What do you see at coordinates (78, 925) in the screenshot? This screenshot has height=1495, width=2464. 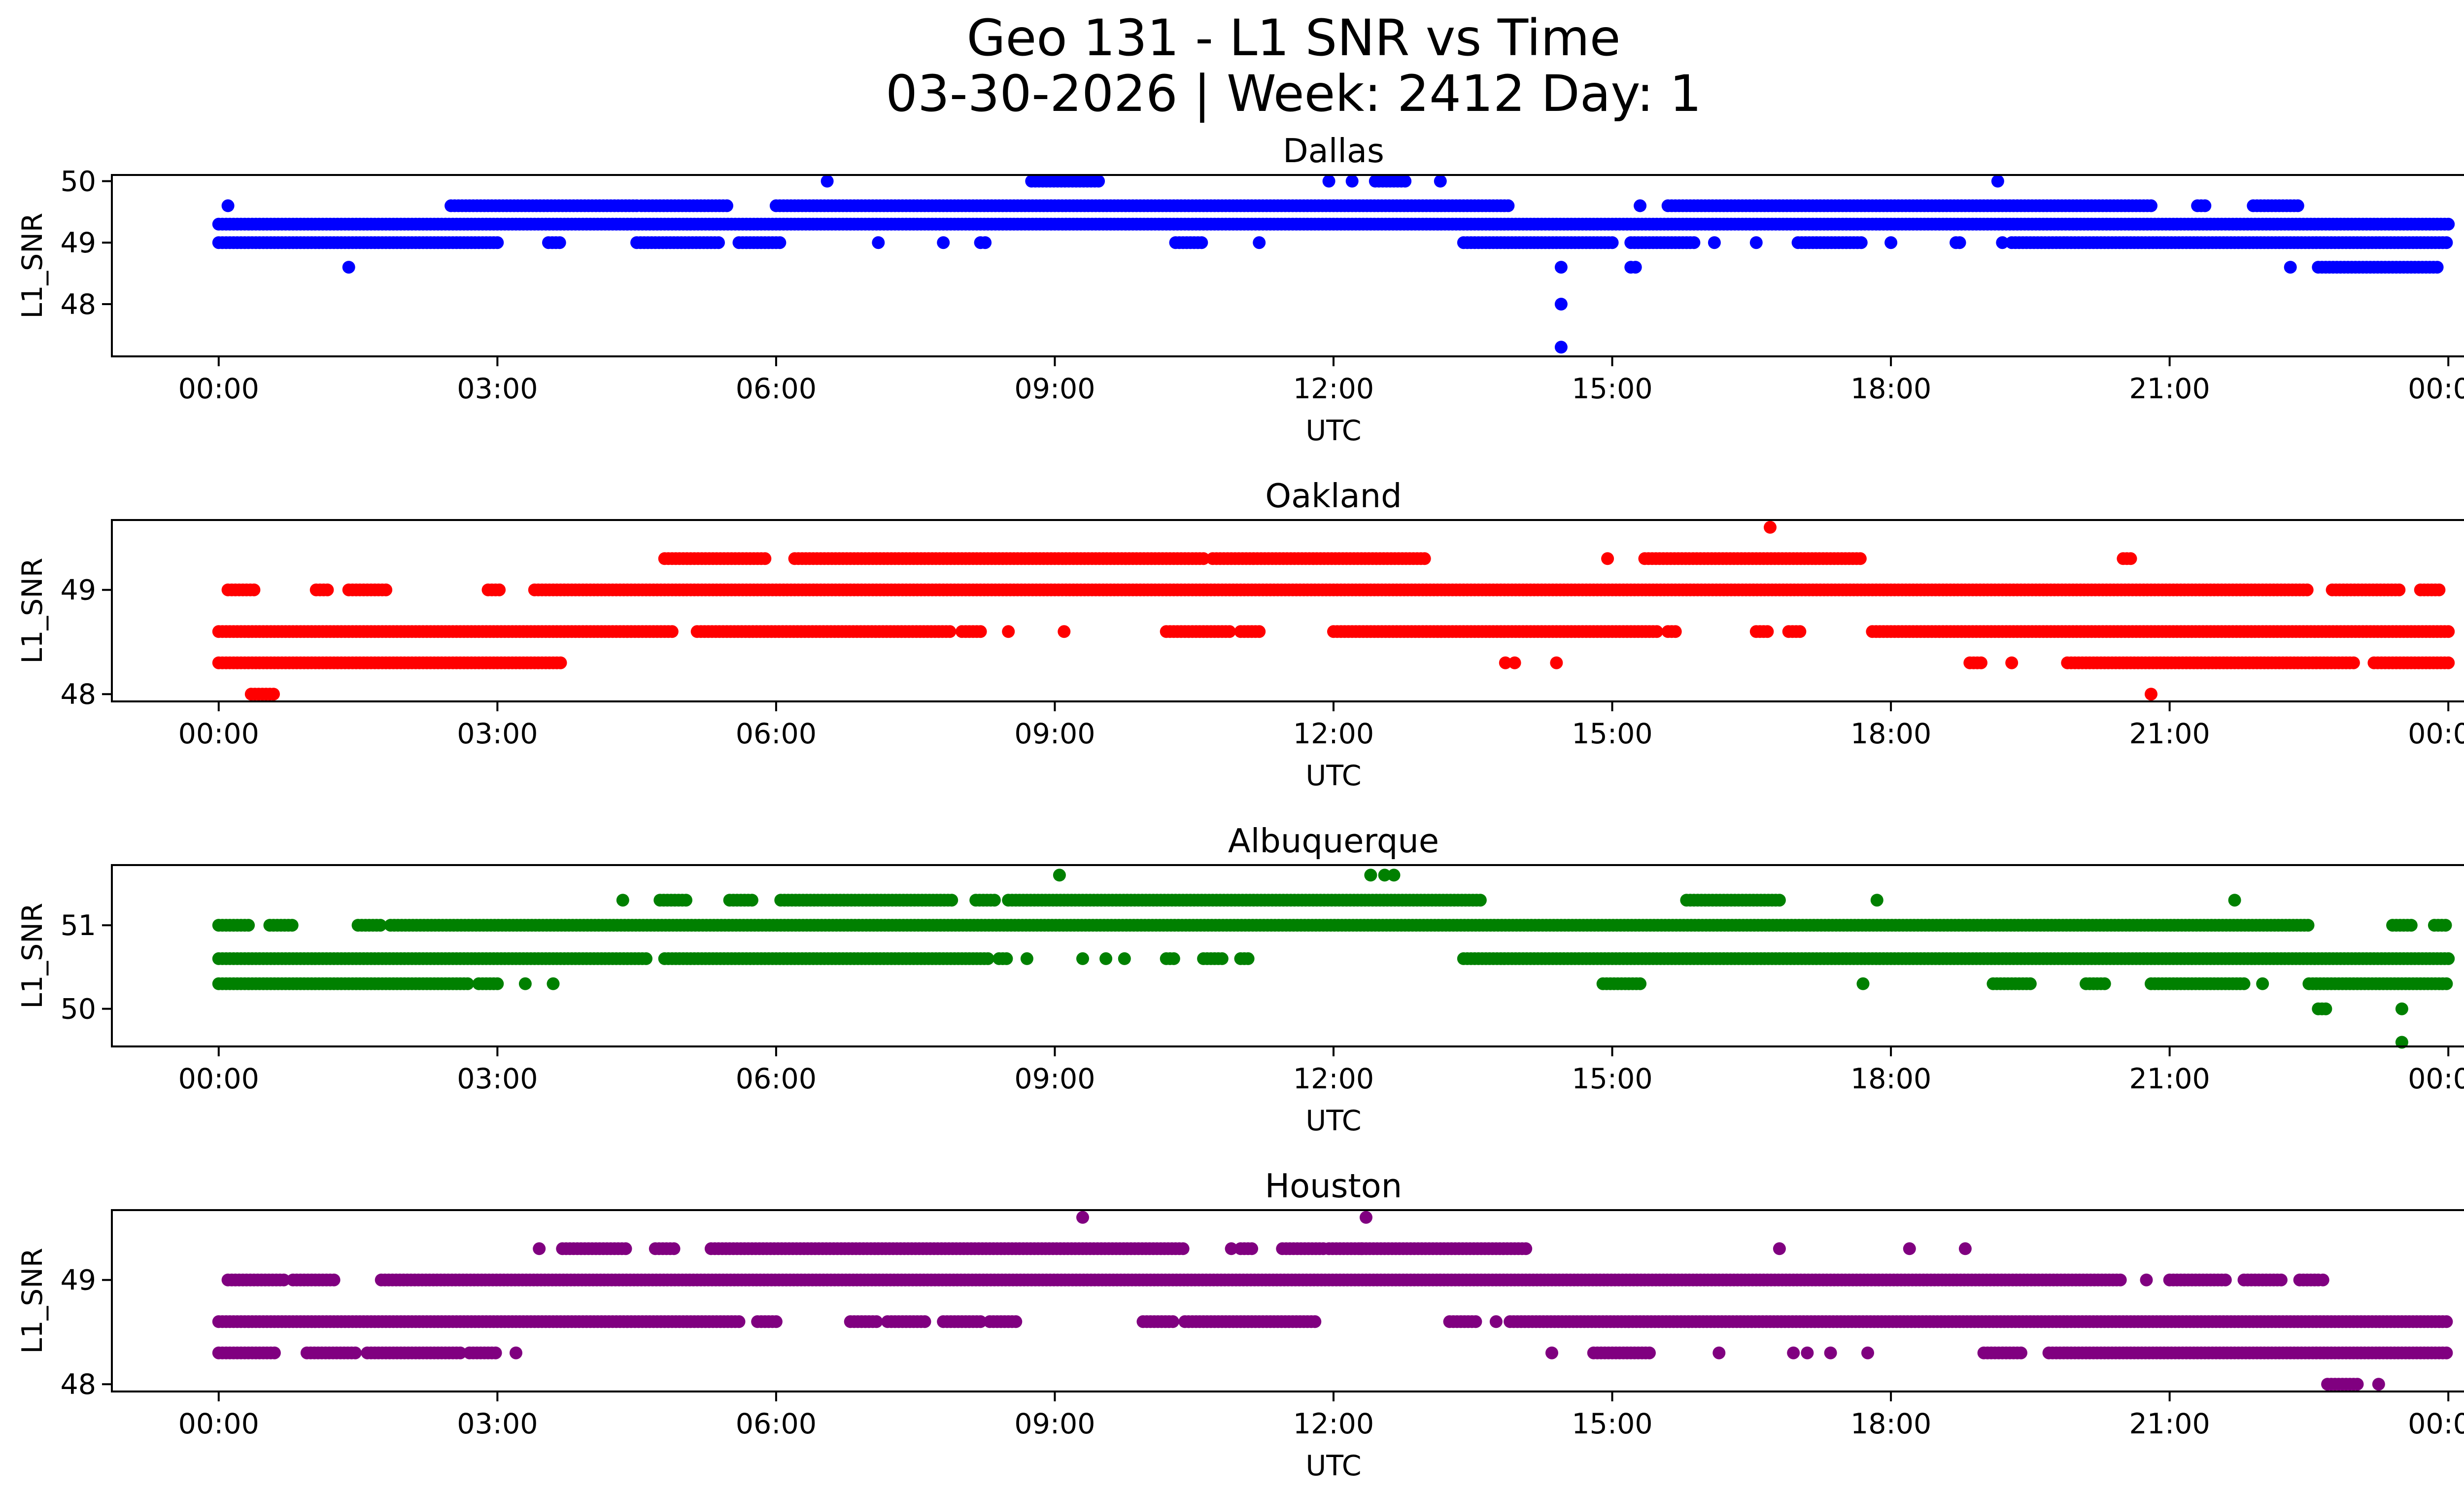 I see `y-tick-label: 51` at bounding box center [78, 925].